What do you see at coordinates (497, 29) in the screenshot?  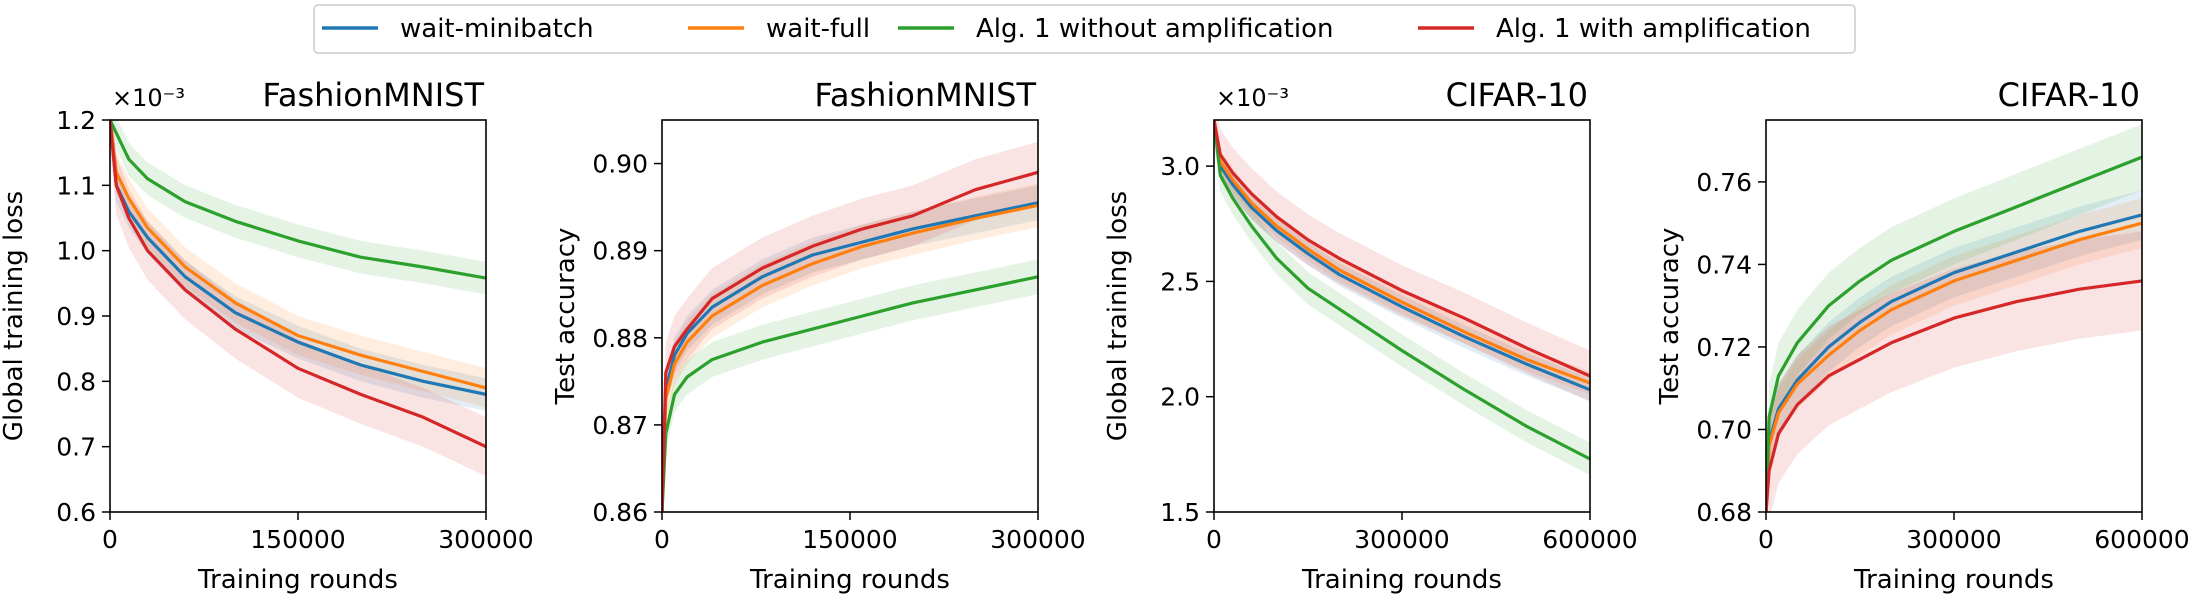 I see `legend-label-wait-minibatch: wait-minibatch` at bounding box center [497, 29].